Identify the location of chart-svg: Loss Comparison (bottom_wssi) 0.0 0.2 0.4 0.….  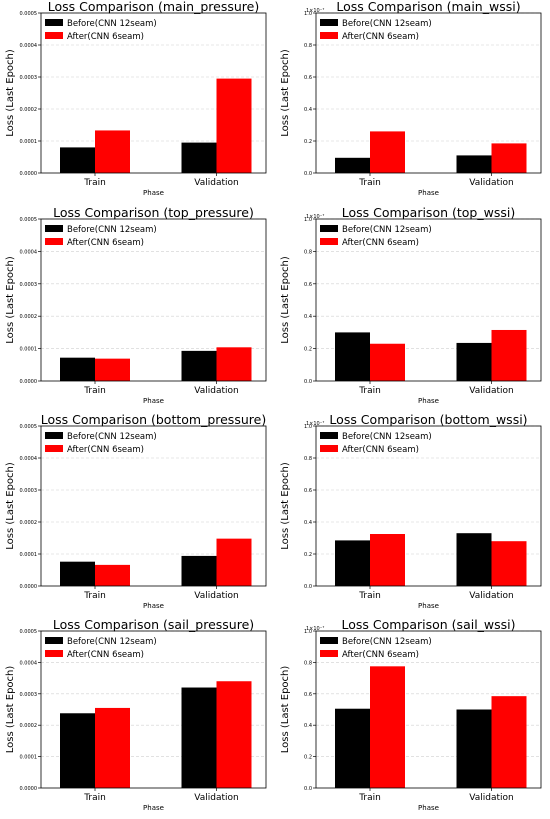
(411, 511).